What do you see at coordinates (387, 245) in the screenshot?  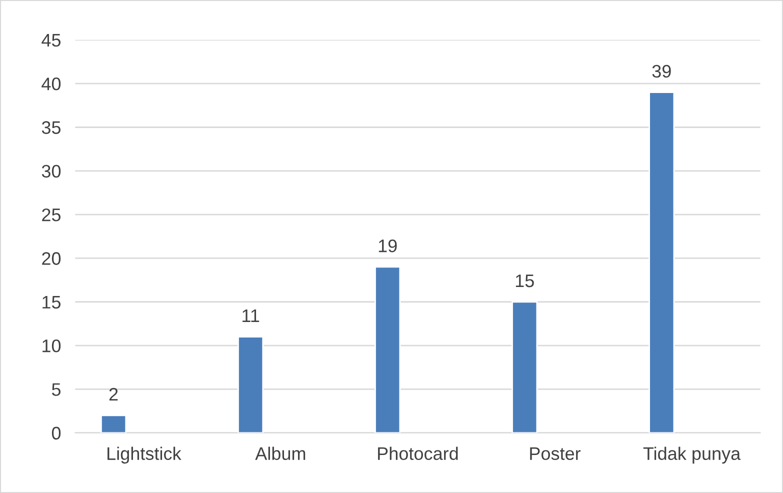 I see `data-label: 19` at bounding box center [387, 245].